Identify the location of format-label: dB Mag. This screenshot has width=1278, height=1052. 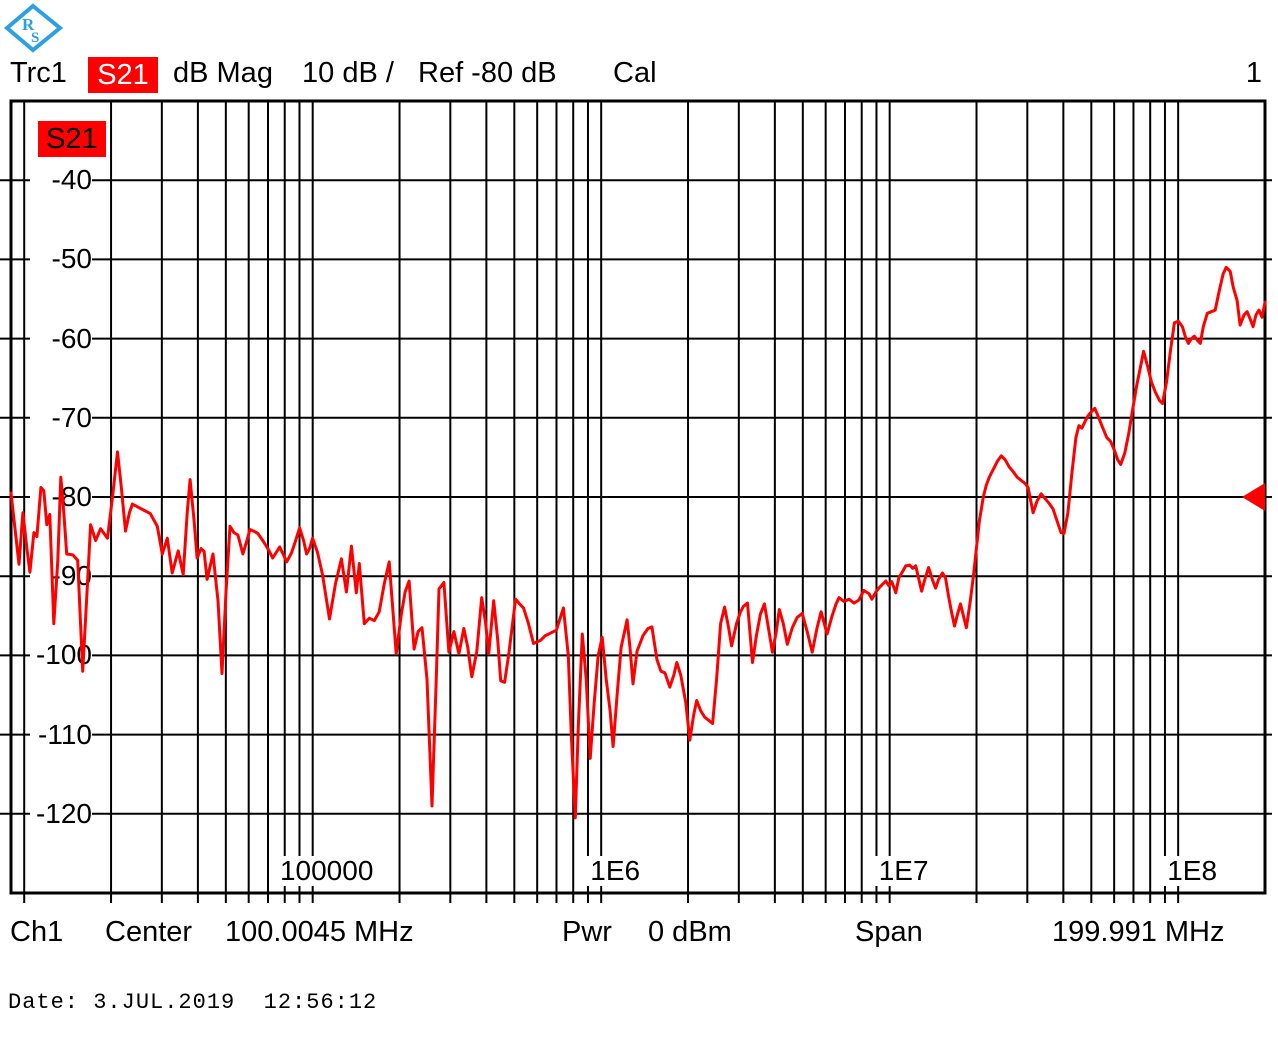
(223, 73).